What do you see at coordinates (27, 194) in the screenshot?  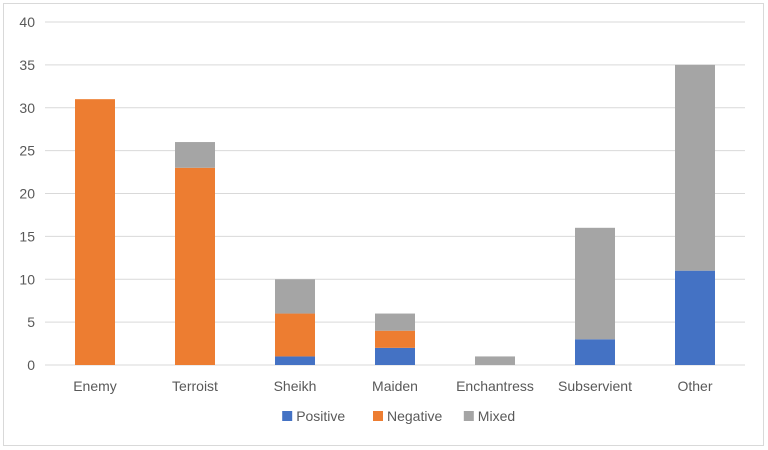 I see `y-tick-label: 20` at bounding box center [27, 194].